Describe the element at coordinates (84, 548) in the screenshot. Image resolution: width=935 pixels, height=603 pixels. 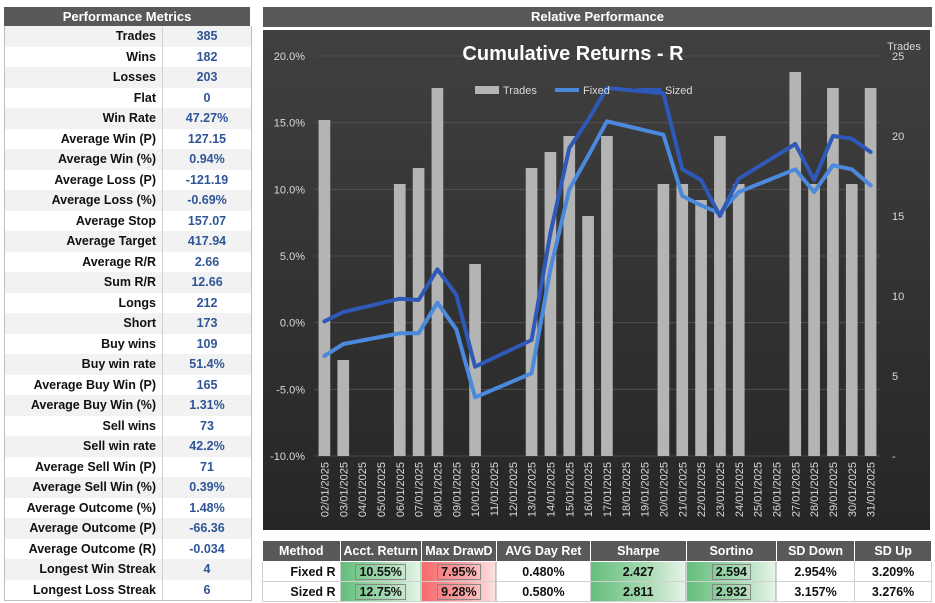
I see `metric-label: Average Outcome (R)` at that location.